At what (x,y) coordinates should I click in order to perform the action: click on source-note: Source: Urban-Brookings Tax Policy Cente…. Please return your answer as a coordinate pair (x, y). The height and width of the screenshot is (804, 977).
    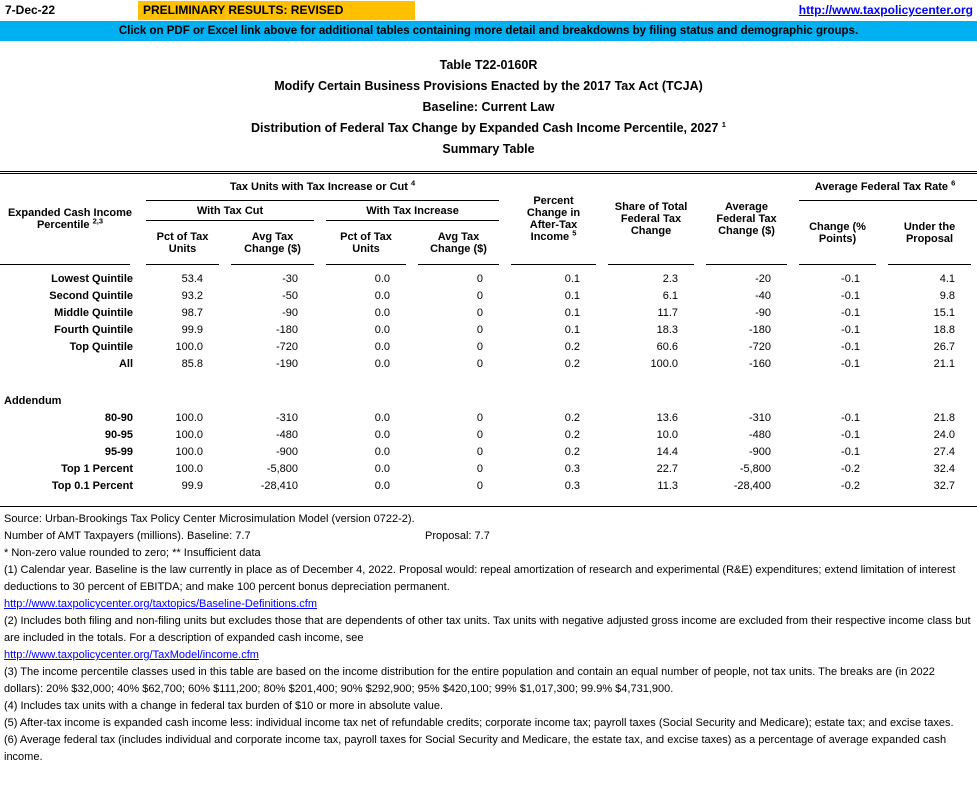
    Looking at the image, I should click on (209, 519).